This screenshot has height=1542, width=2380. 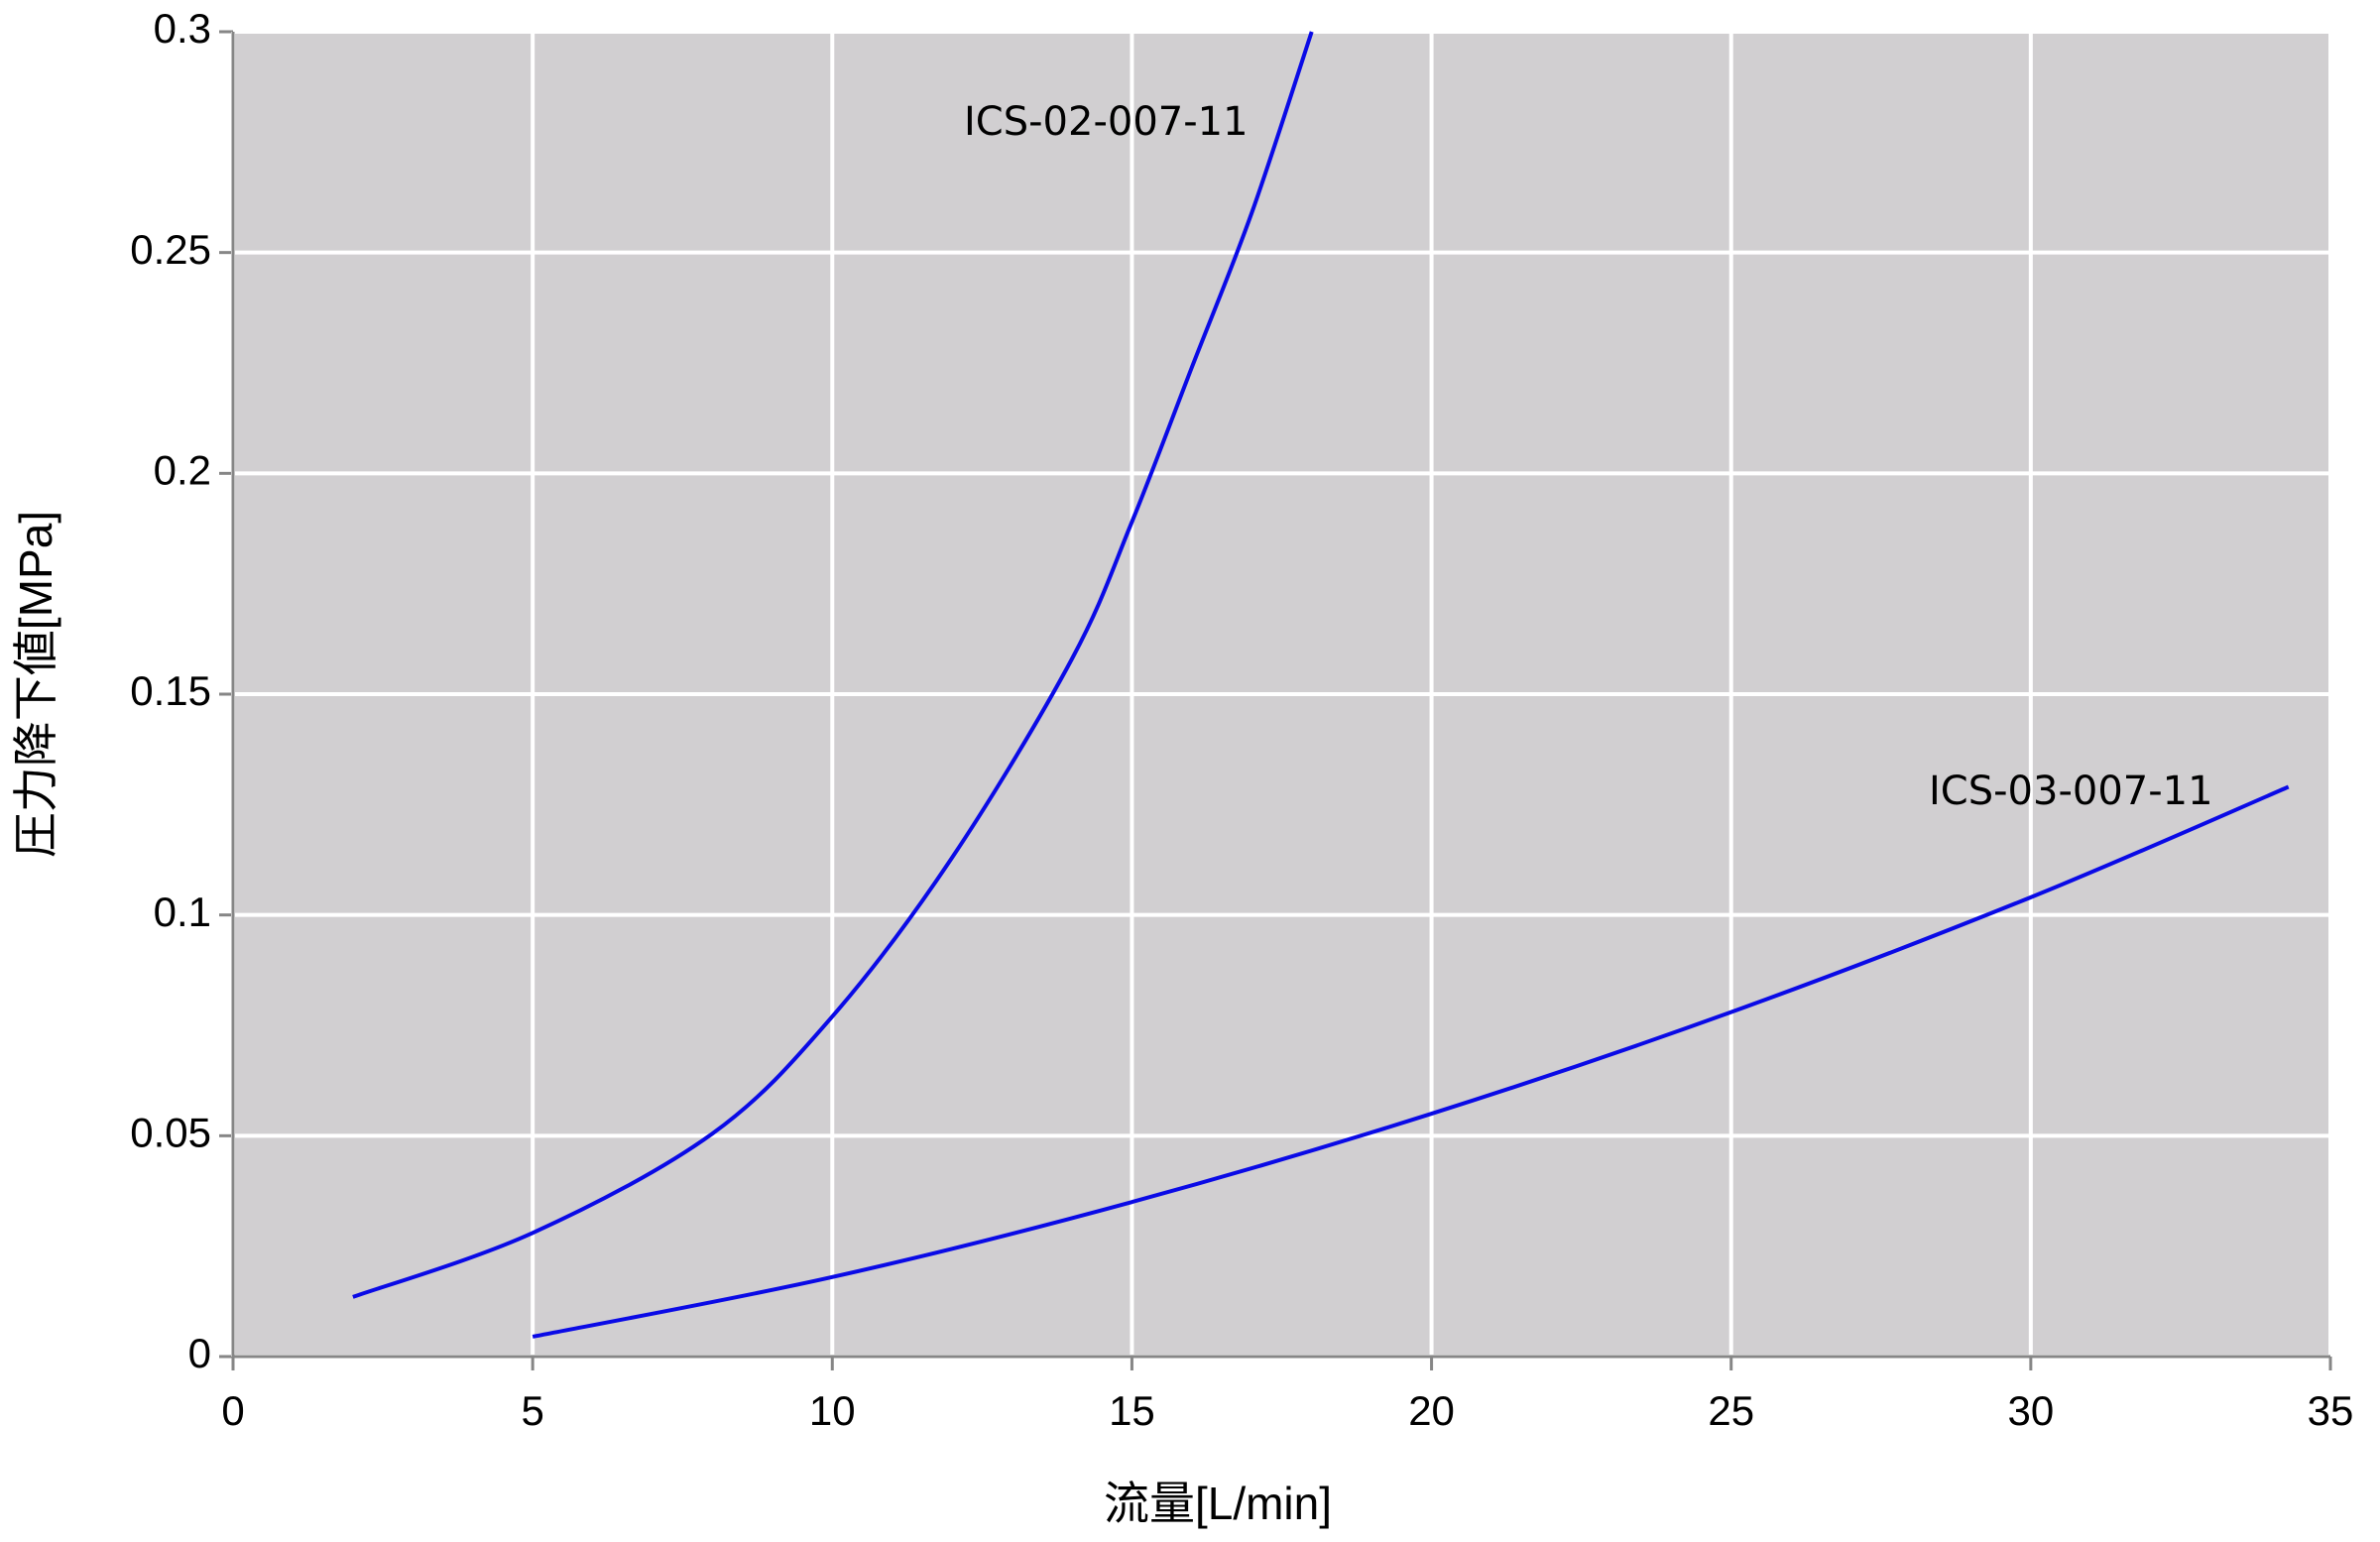 What do you see at coordinates (2071, 791) in the screenshot?
I see `series-label: ICS-03-007-11` at bounding box center [2071, 791].